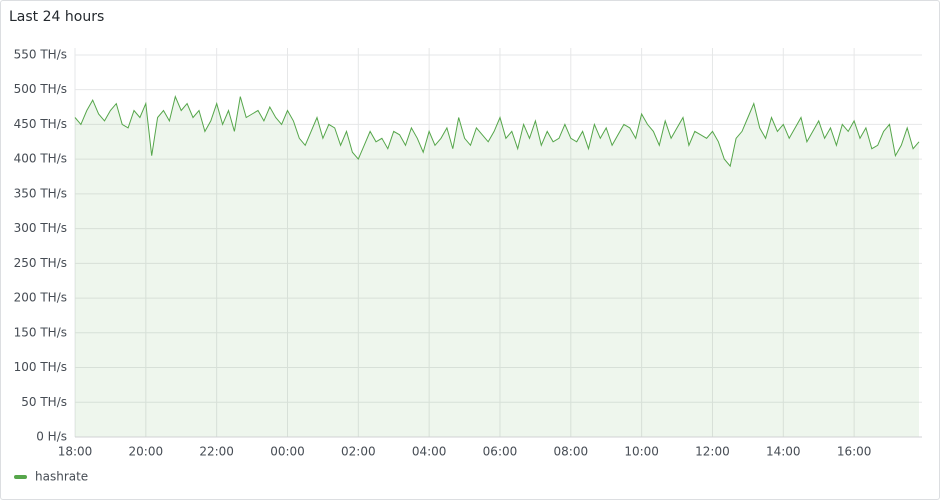 The image size is (940, 500). What do you see at coordinates (44, 402) in the screenshot?
I see `y-tick-label: 50 TH/s` at bounding box center [44, 402].